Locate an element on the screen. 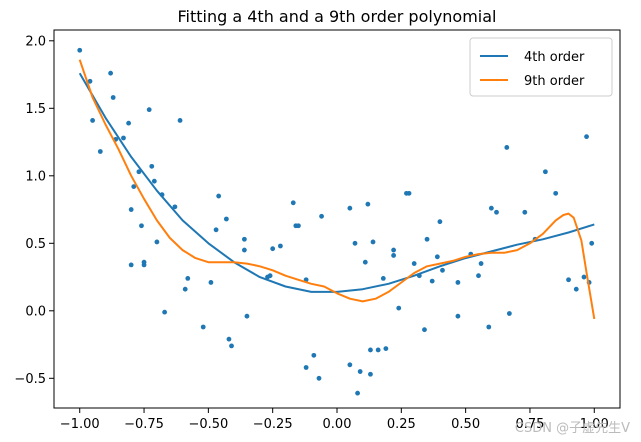 The height and width of the screenshot is (442, 641). x-tick-label: −0.25 is located at coordinates (273, 424).